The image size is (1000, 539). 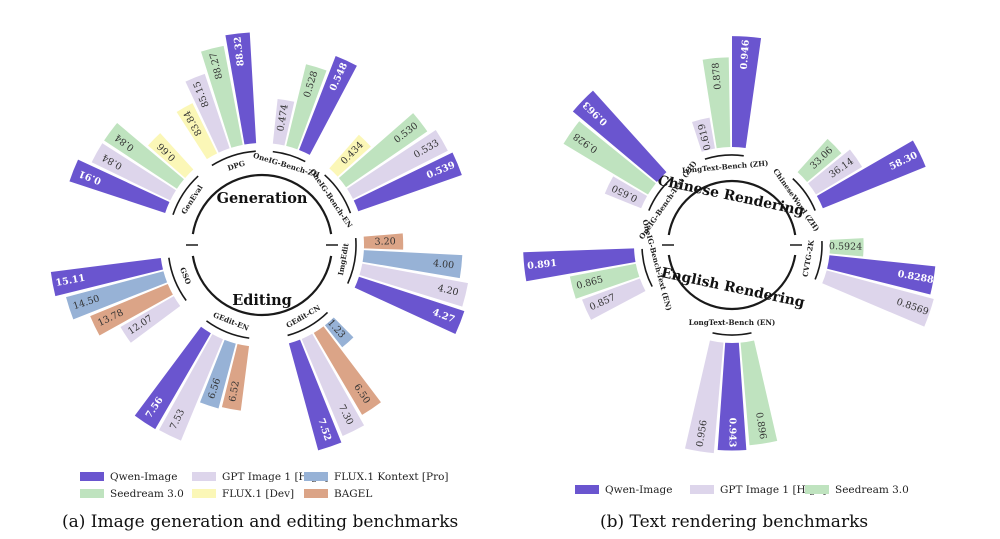 What do you see at coordinates (638, 490) in the screenshot?
I see `legend-label-qwen-image: Qwen-Image` at bounding box center [638, 490].